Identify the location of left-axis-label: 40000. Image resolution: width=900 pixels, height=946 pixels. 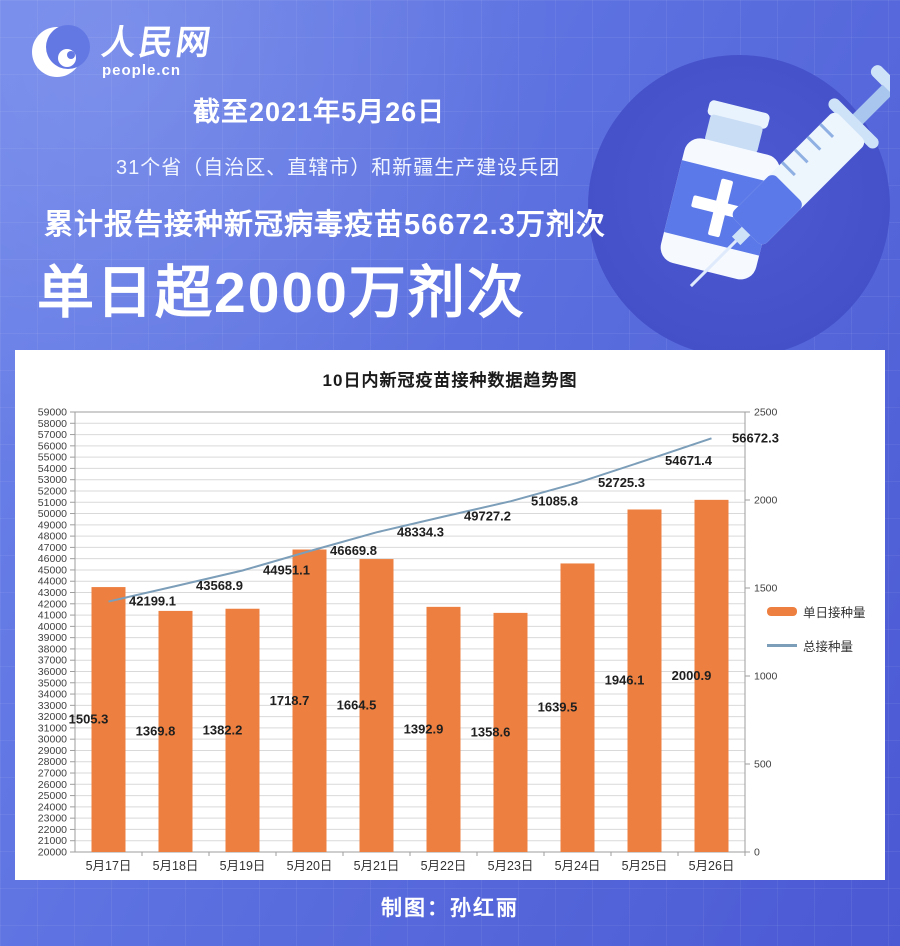
(52, 627).